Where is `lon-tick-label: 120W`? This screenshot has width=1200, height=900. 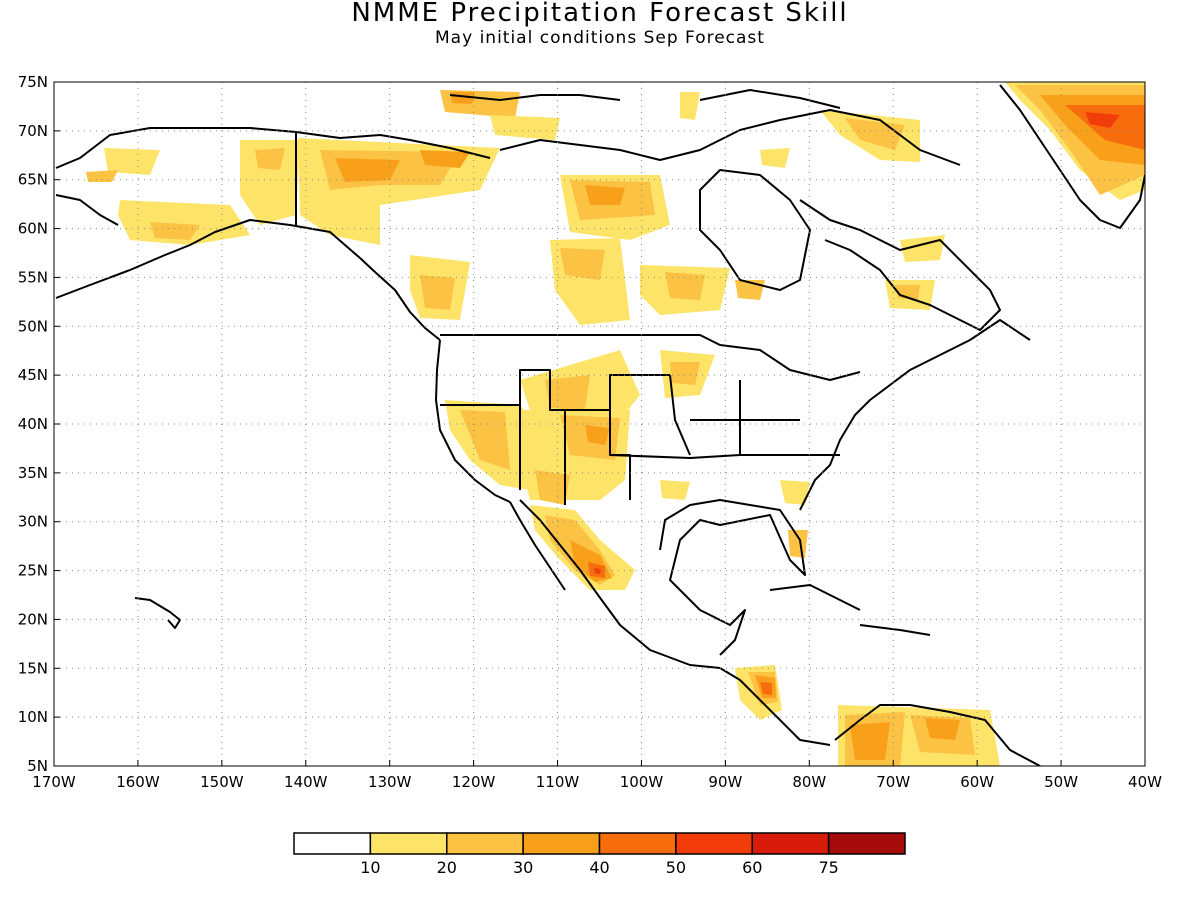
lon-tick-label: 120W is located at coordinates (474, 782).